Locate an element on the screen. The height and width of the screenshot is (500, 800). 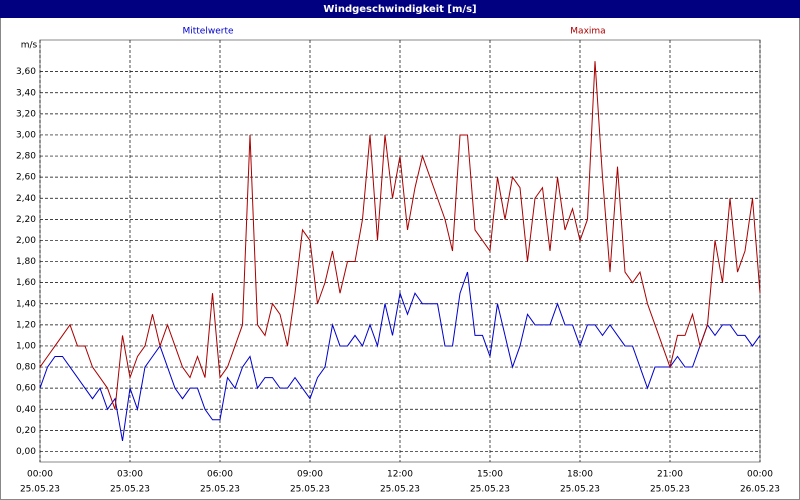
chart-title: Windgeschwindigkeit [m/s] is located at coordinates (399, 9).